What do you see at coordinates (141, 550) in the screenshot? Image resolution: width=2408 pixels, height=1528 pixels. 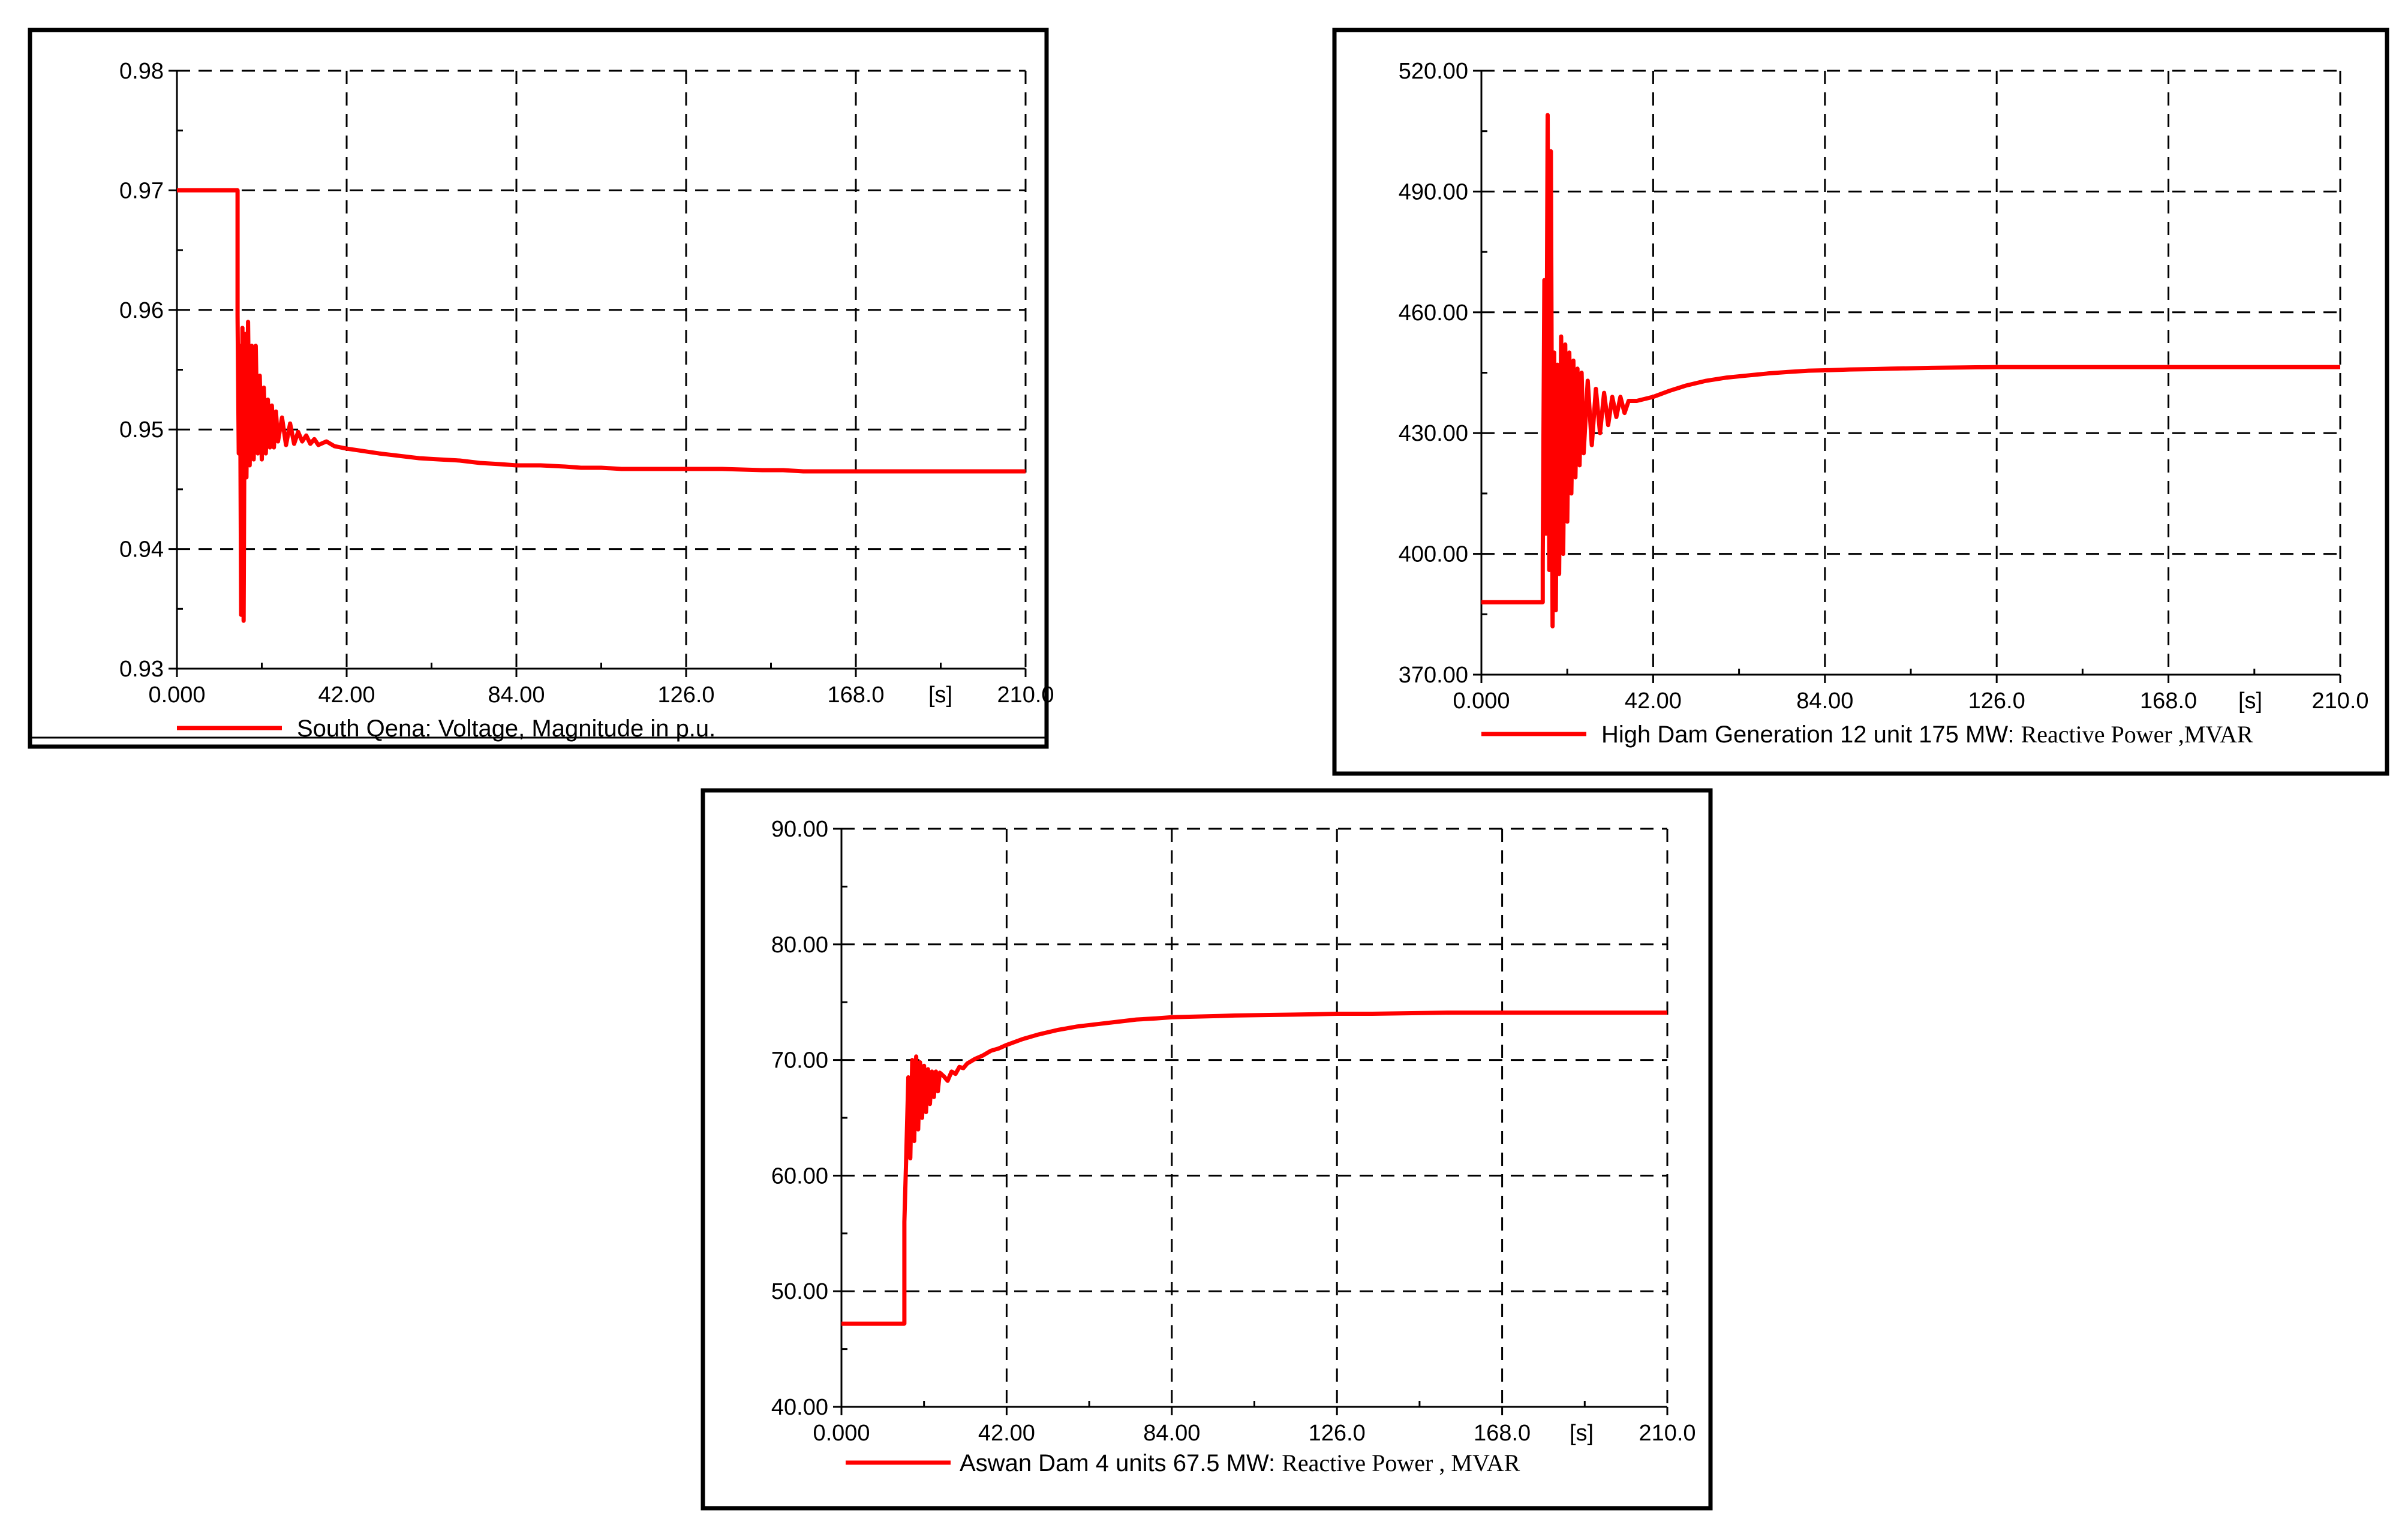 I see `y-tick-label: 0.94` at bounding box center [141, 550].